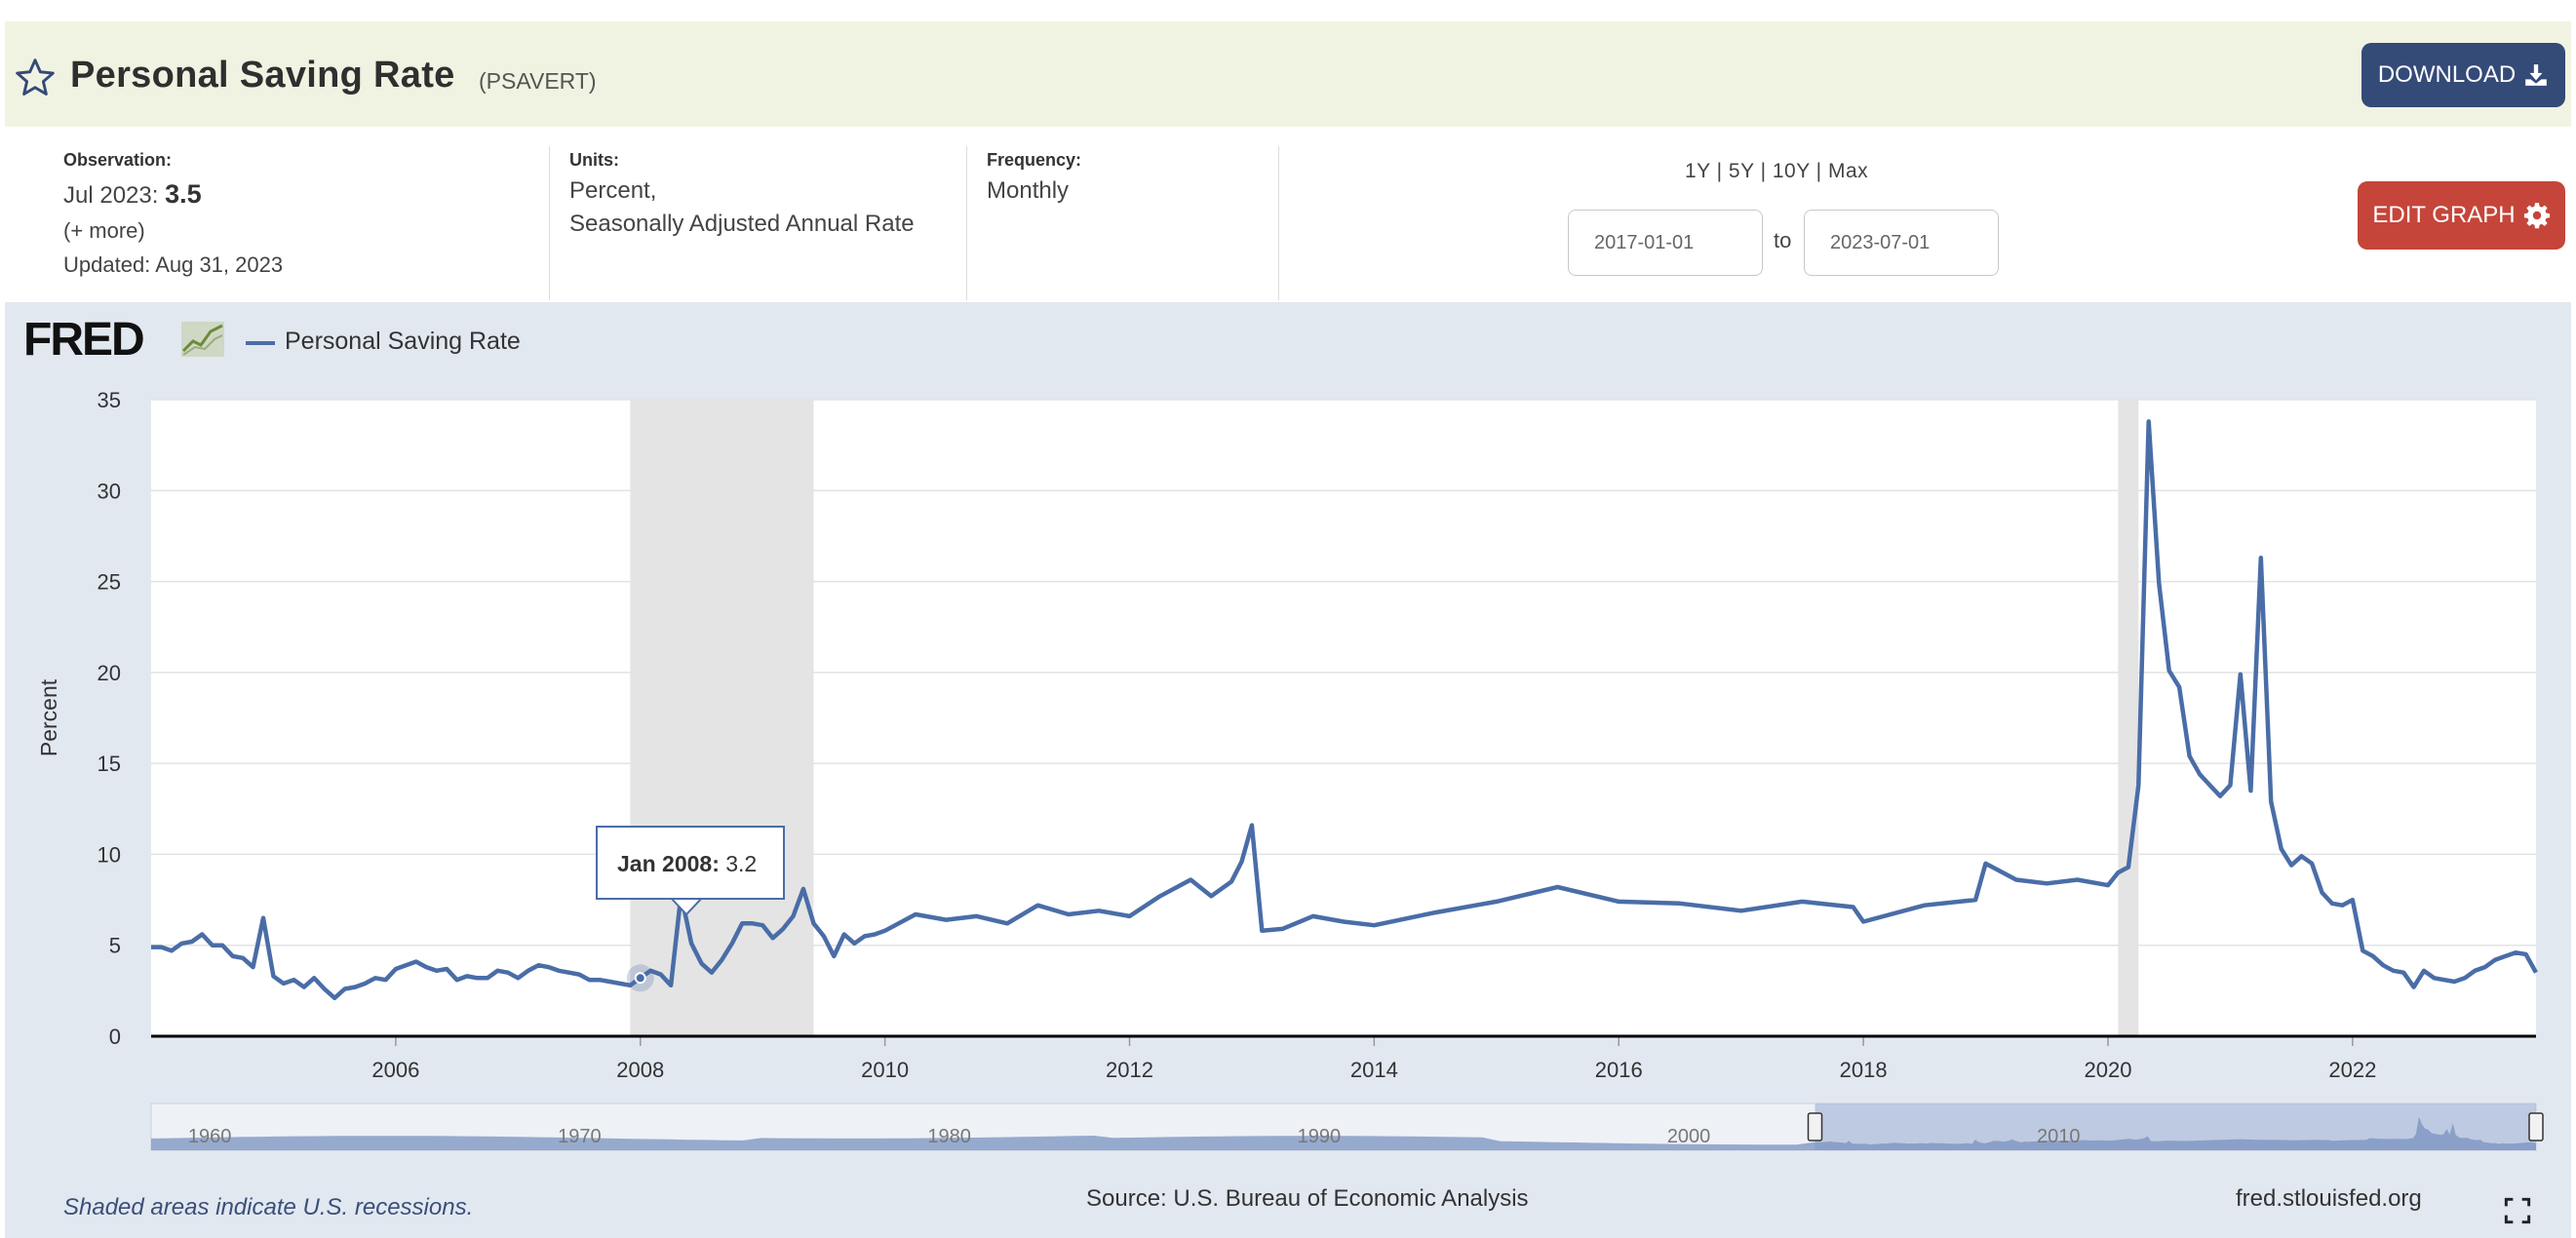  What do you see at coordinates (885, 1070) in the screenshot?
I see `x-tick-label: 2010` at bounding box center [885, 1070].